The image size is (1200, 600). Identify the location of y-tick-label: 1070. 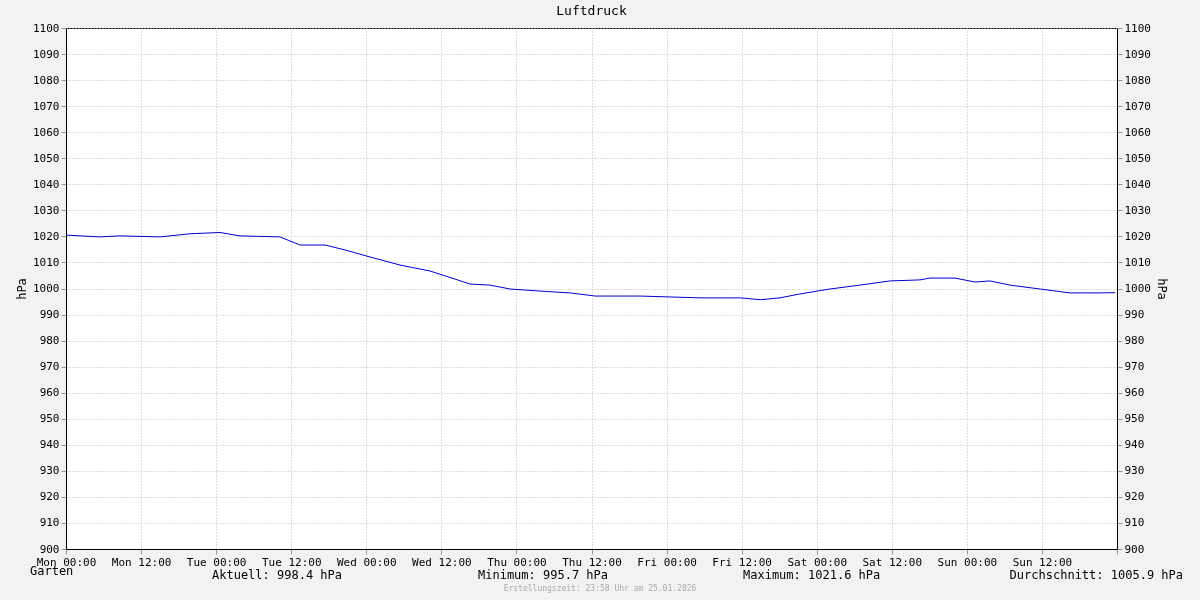
(46, 106).